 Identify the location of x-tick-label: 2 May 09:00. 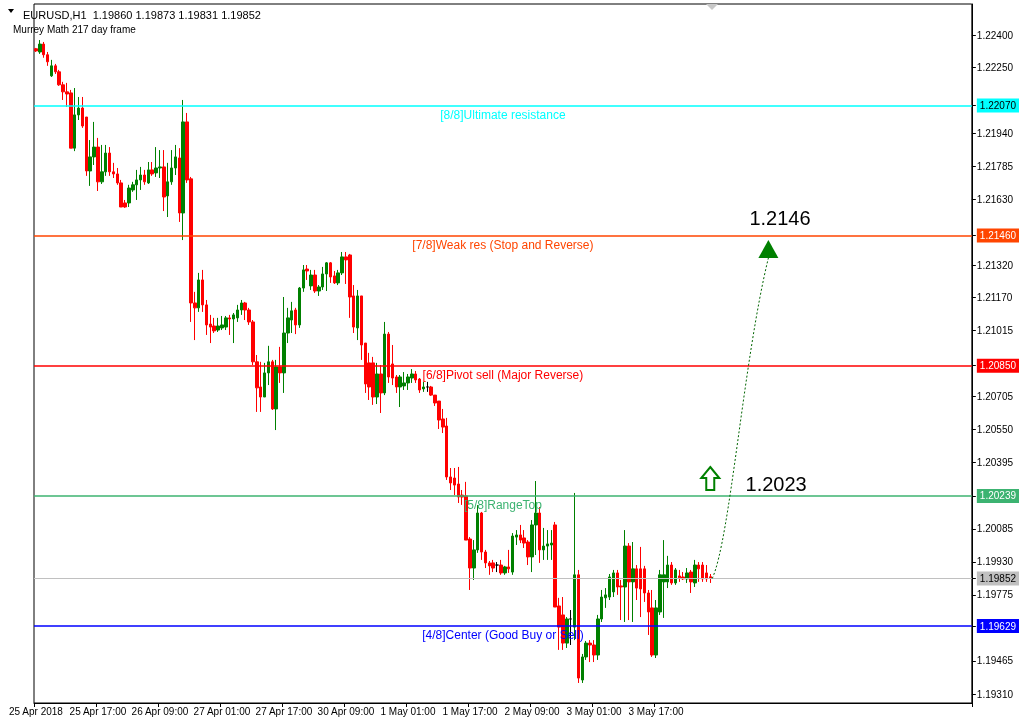
(532, 711).